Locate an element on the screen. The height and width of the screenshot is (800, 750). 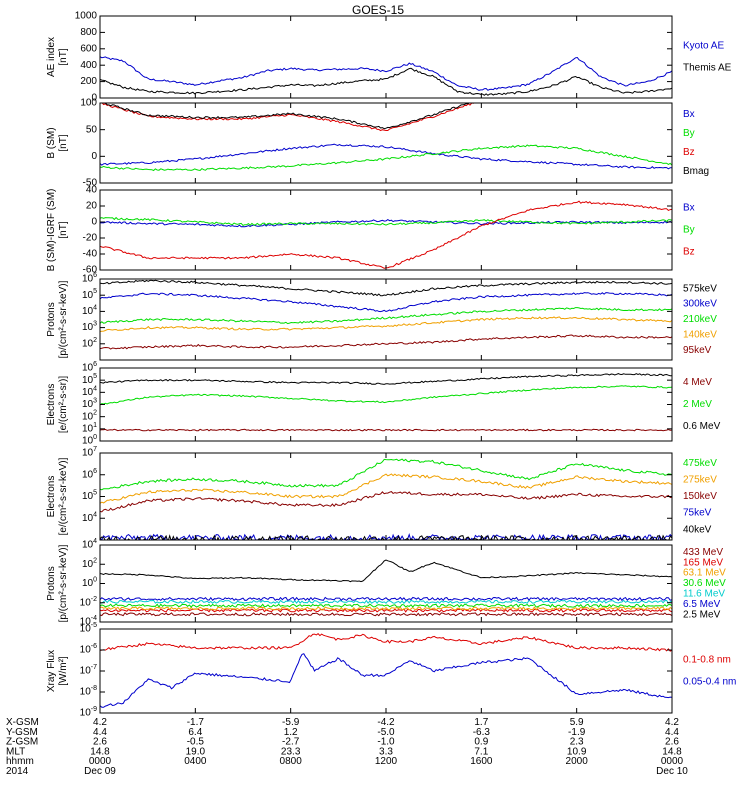
bottom-axis-value: 4.2 is located at coordinates (672, 722).